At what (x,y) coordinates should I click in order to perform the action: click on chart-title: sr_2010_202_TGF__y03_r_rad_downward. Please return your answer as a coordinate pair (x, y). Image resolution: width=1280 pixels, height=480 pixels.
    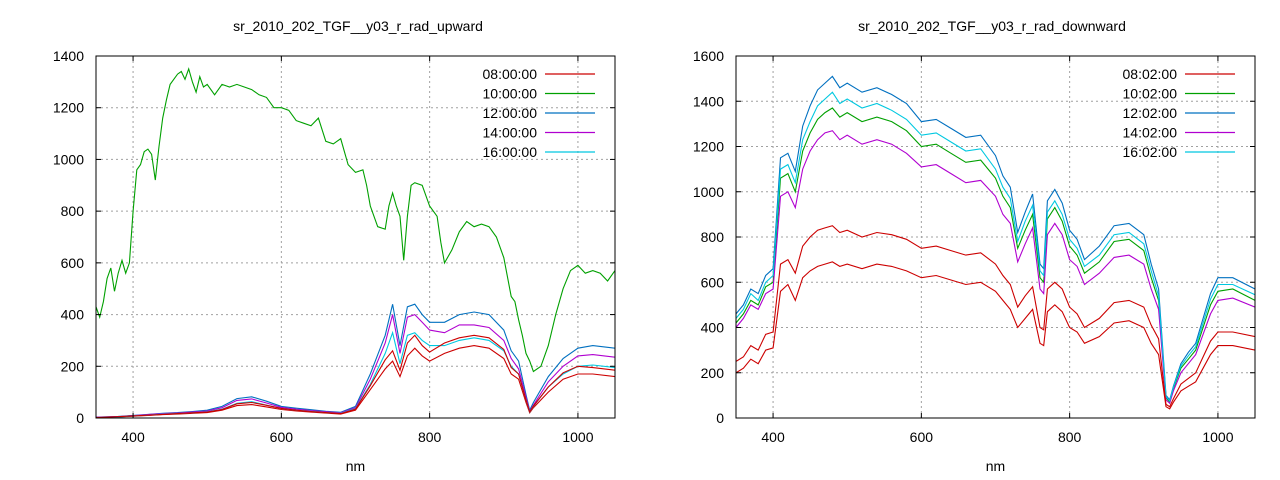
    Looking at the image, I should click on (992, 26).